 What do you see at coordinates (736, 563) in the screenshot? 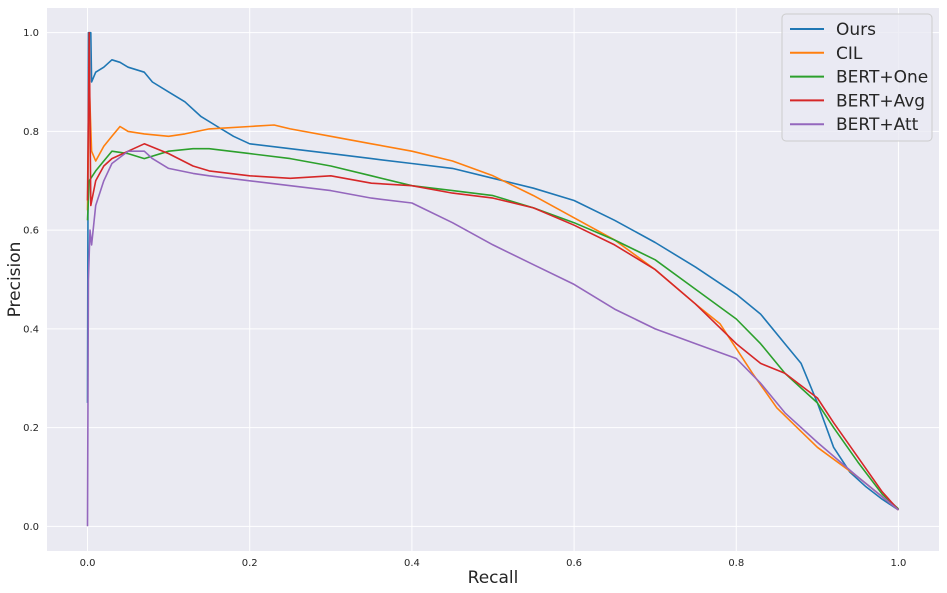
I see `x-tick-label: 0.8` at bounding box center [736, 563].